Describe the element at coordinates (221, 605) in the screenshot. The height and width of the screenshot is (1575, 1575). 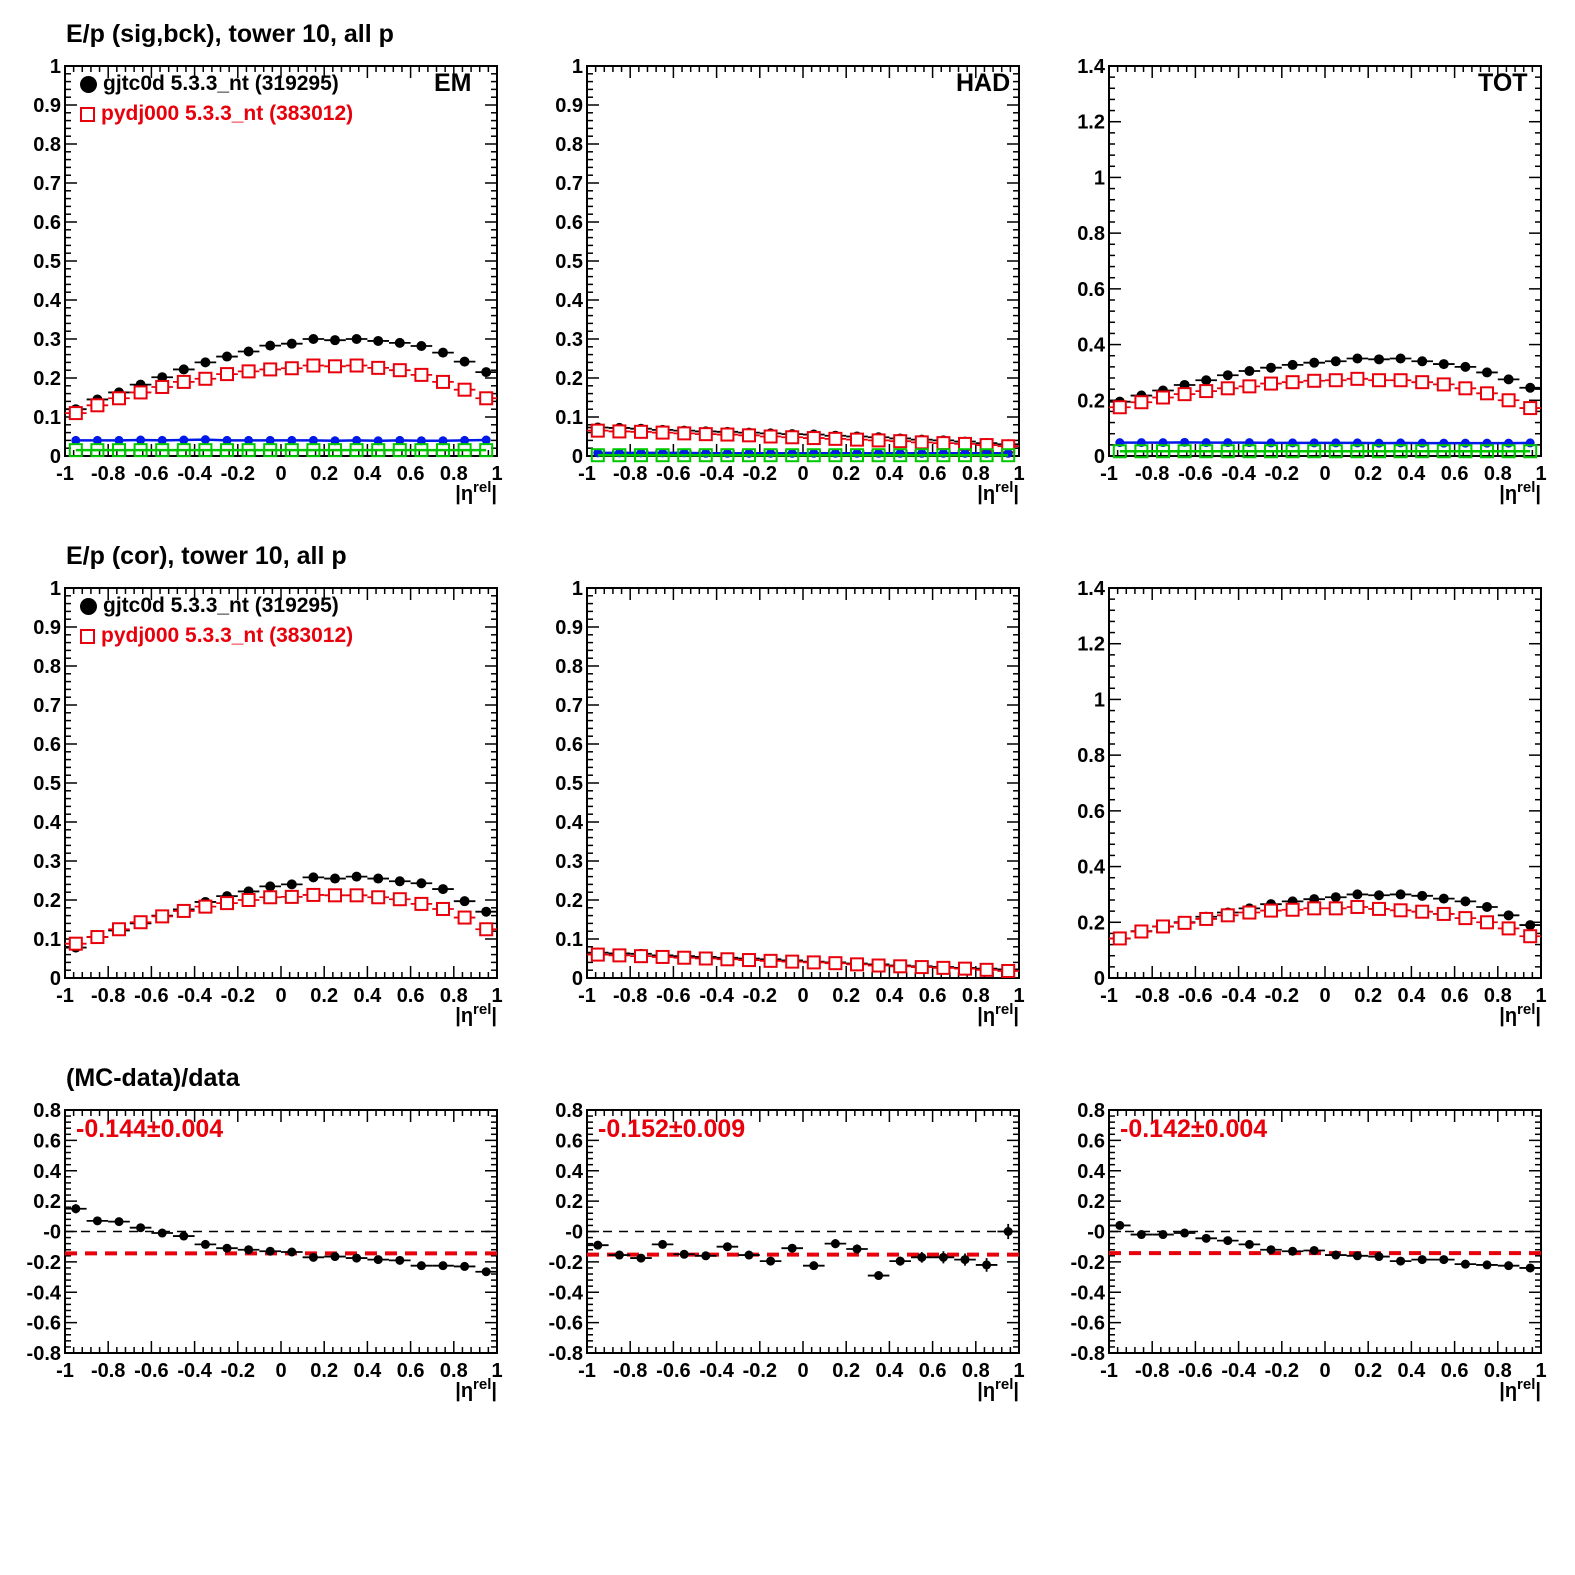
I see `legend-data-label: gjtc0d 5.3.3_nt (319295)` at that location.